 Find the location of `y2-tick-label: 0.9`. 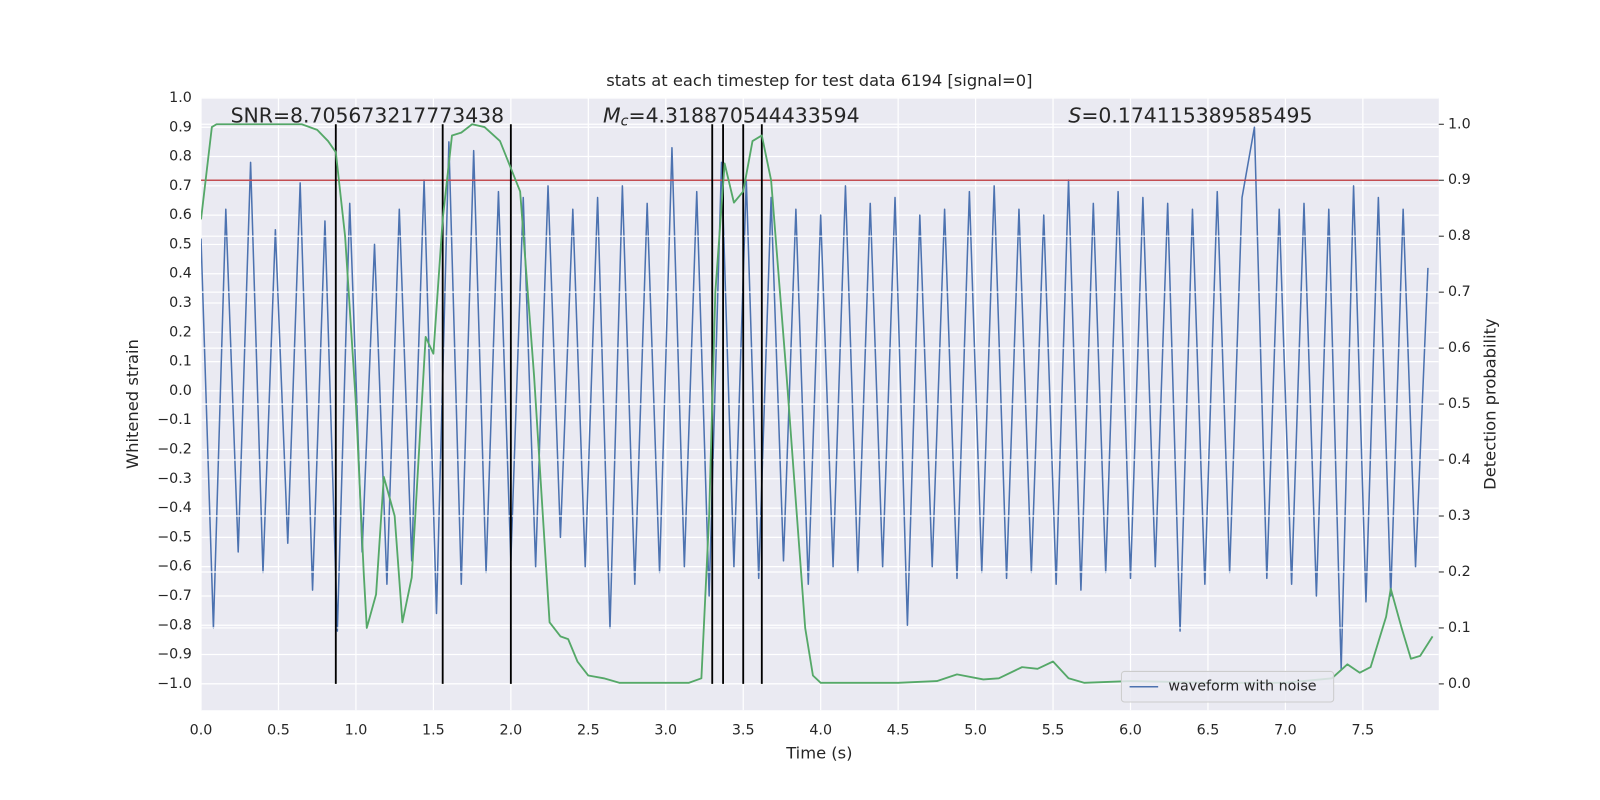

y2-tick-label: 0.9 is located at coordinates (1459, 180).